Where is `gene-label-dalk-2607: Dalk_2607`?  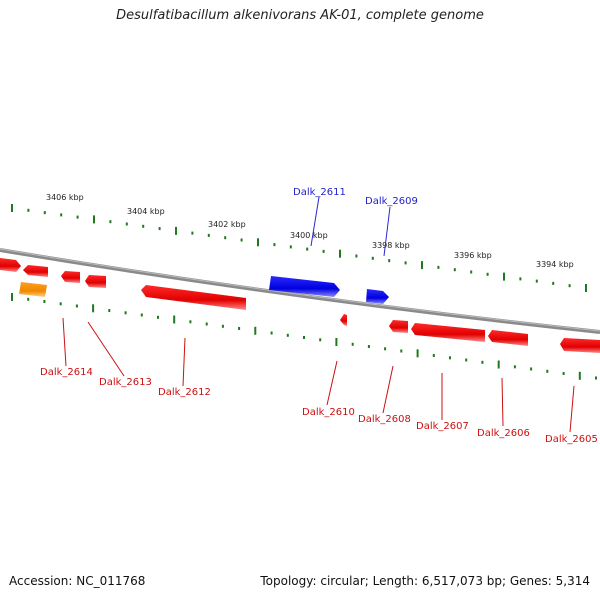
gene-label-dalk-2607: Dalk_2607 is located at coordinates (442, 426).